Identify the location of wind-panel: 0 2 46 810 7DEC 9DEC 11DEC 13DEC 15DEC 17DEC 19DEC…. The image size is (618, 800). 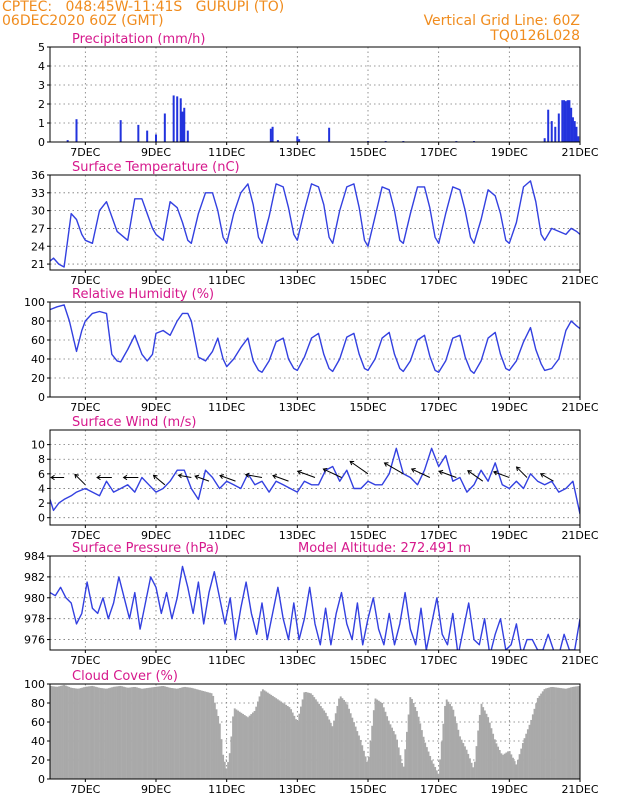
(315, 478).